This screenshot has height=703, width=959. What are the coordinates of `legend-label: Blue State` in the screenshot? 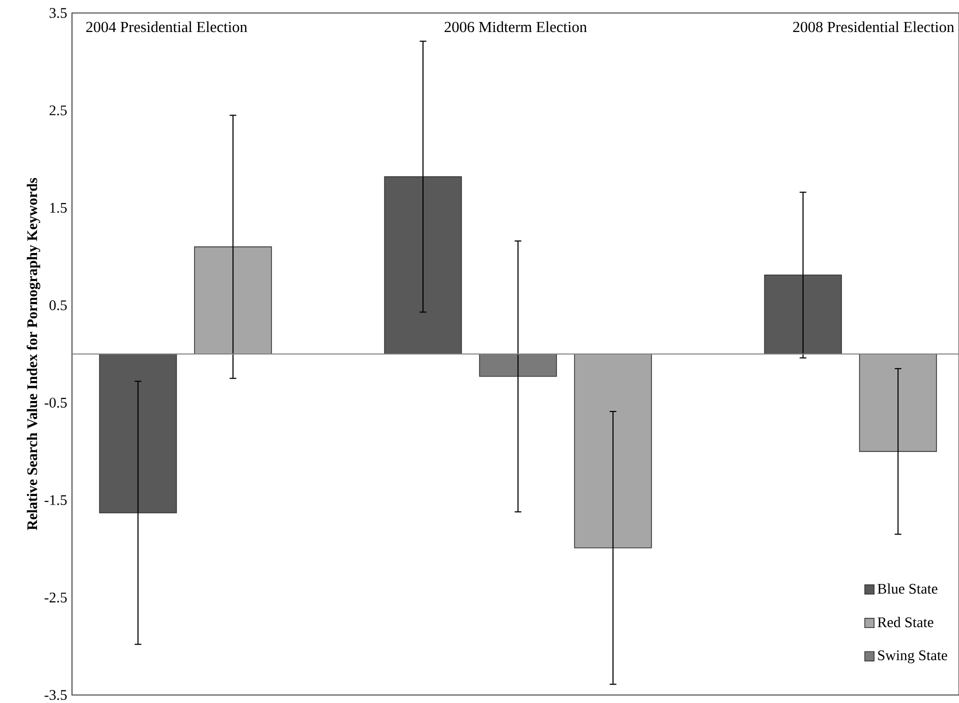 It's located at (908, 588).